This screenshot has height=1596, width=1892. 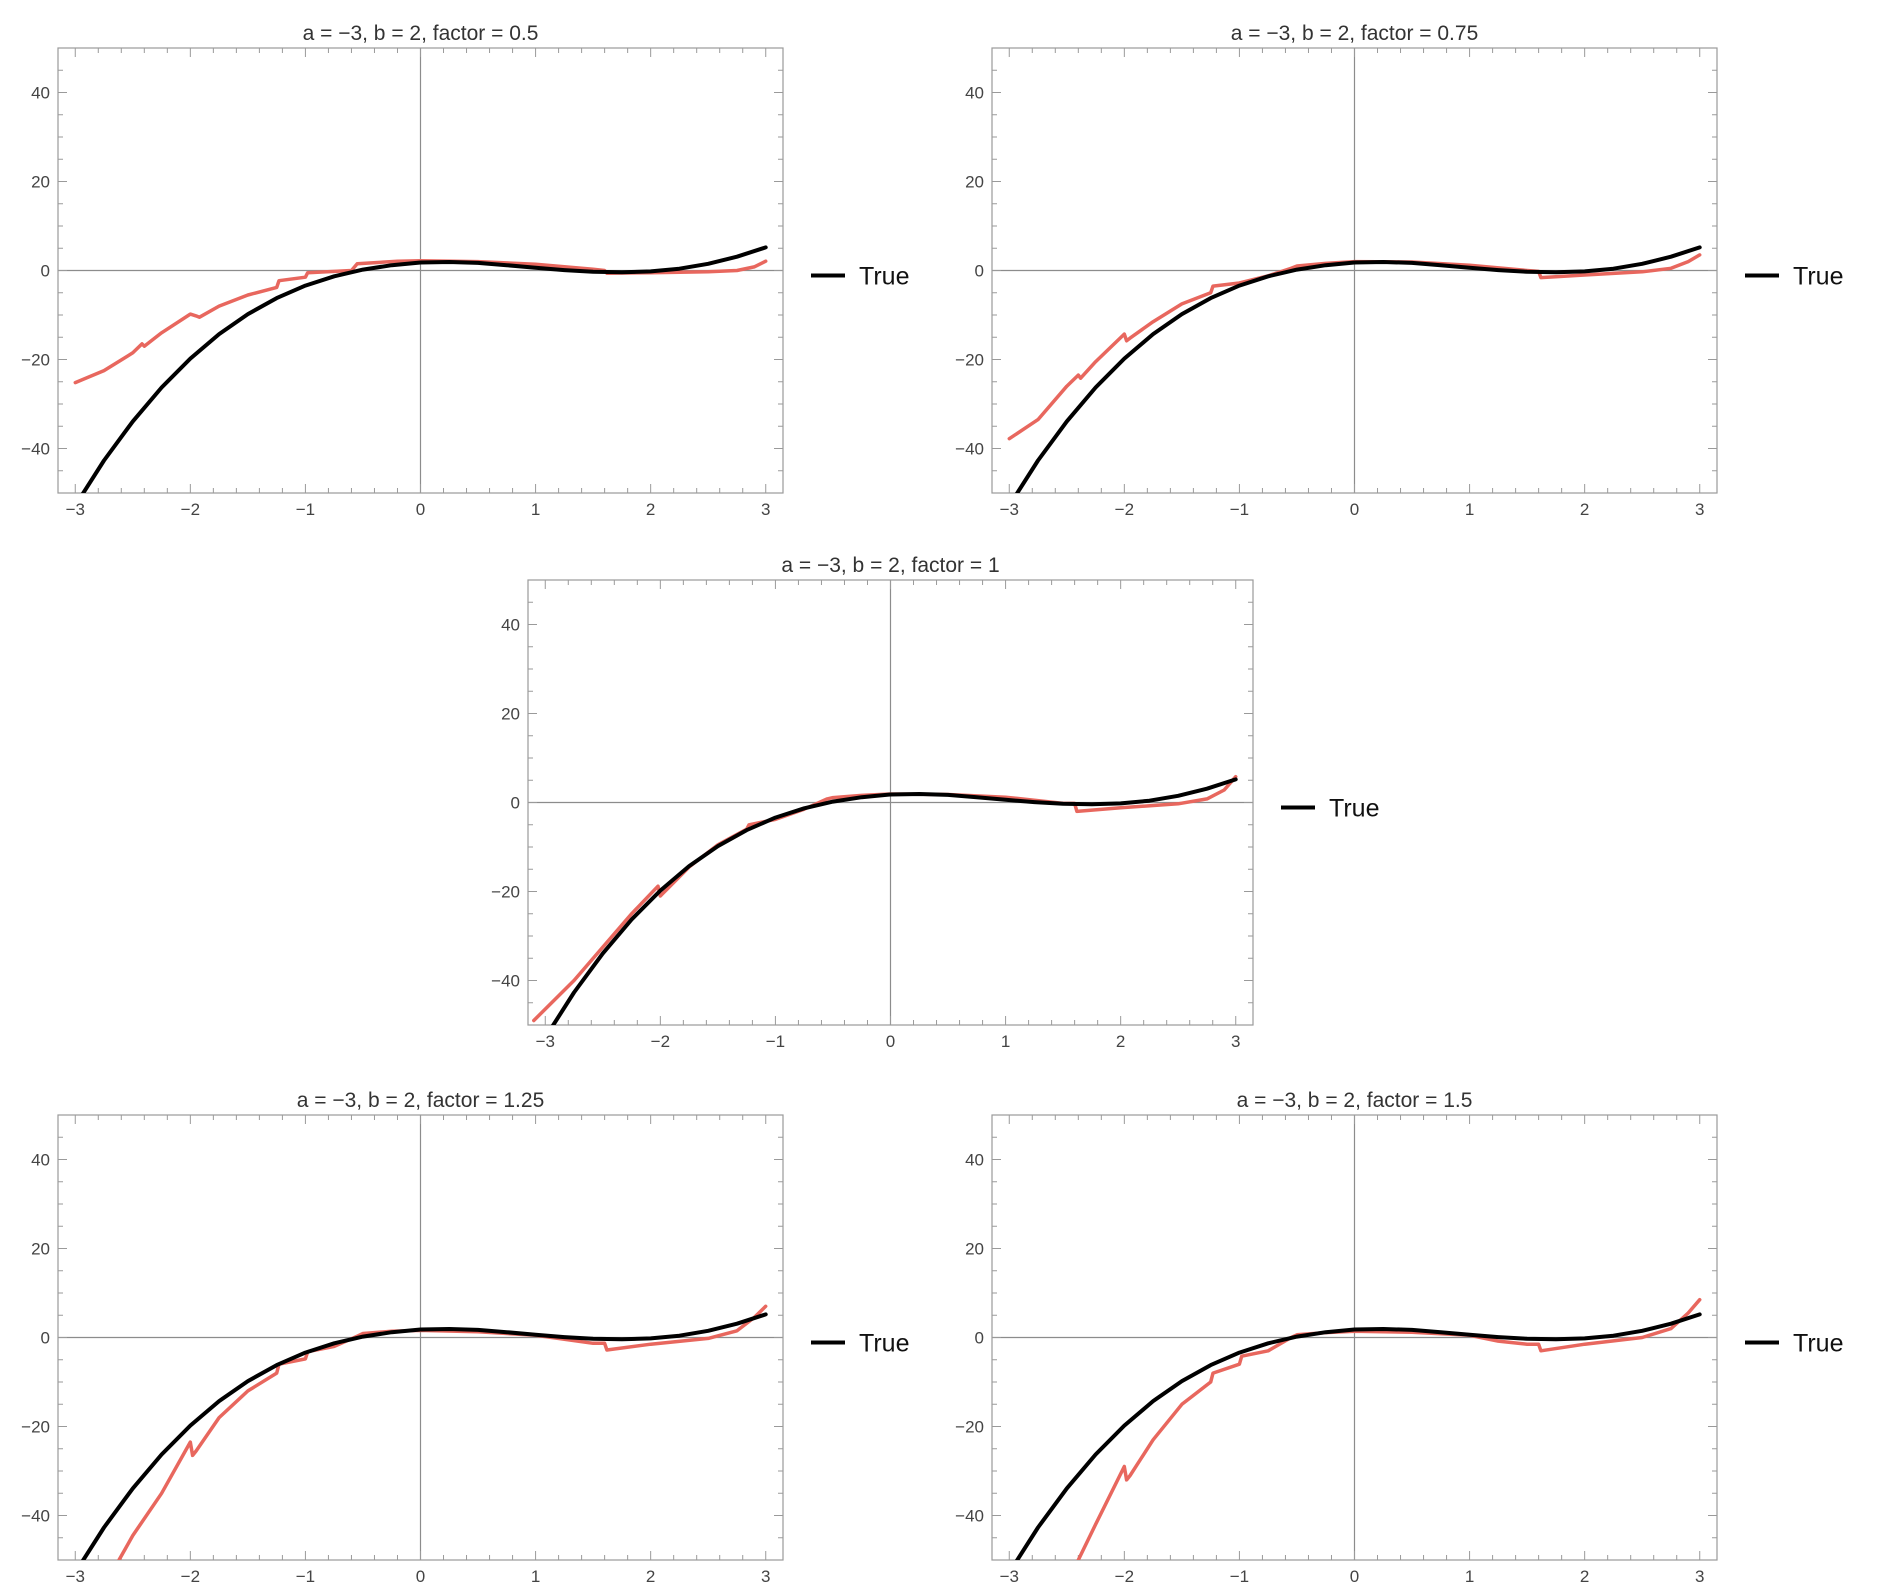 I want to click on chart-title: a = −3, b = 2, factor = 0.75, so click(x=1355, y=33).